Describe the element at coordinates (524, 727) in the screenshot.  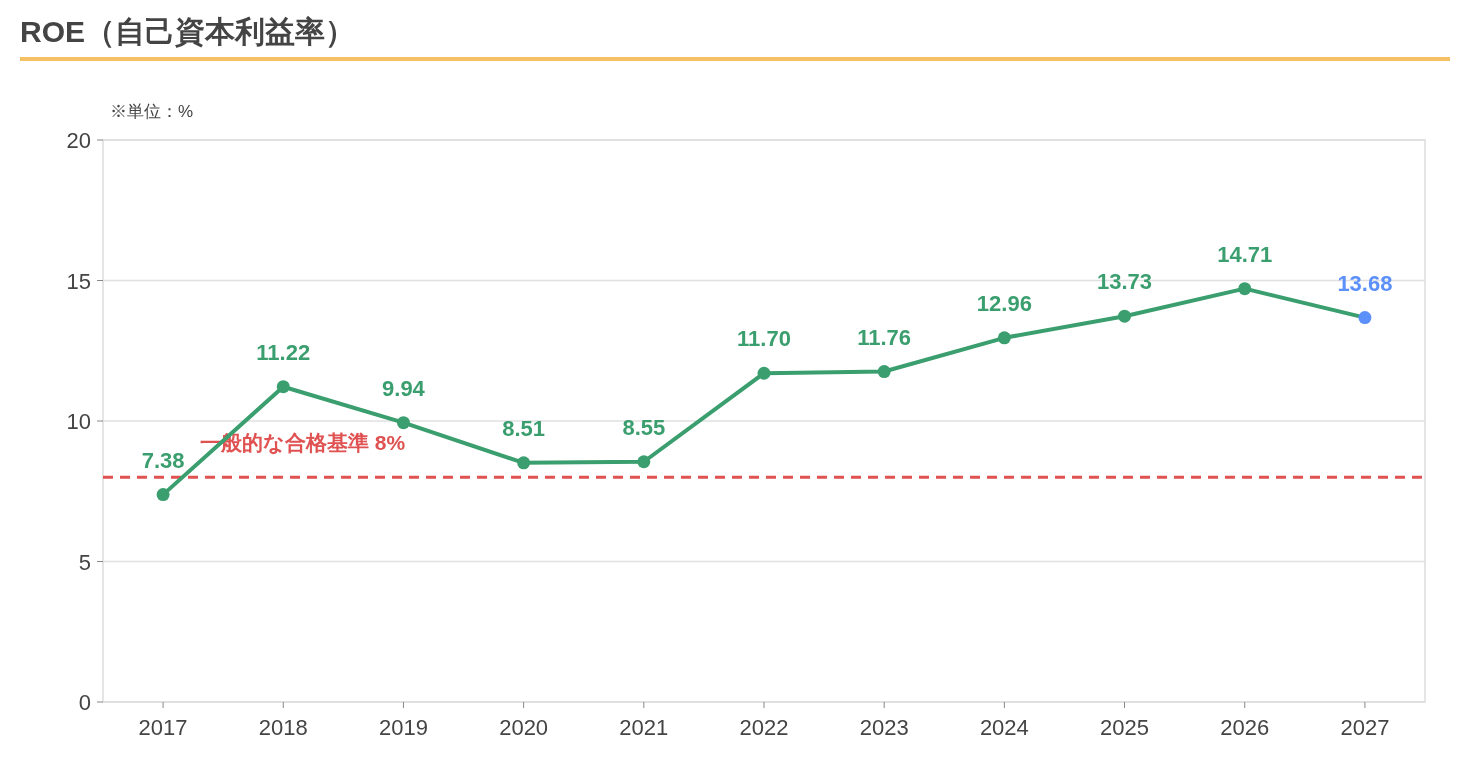
I see `x-tick-label: 2020` at that location.